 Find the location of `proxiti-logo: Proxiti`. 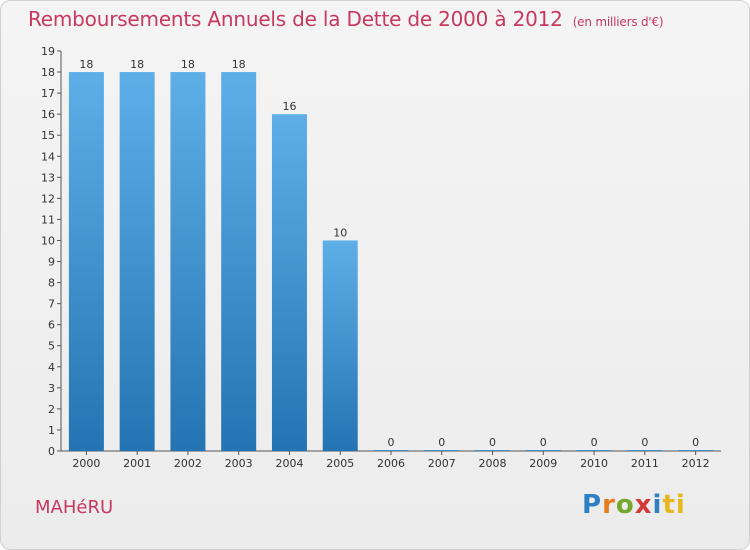

proxiti-logo: Proxiti is located at coordinates (634, 505).